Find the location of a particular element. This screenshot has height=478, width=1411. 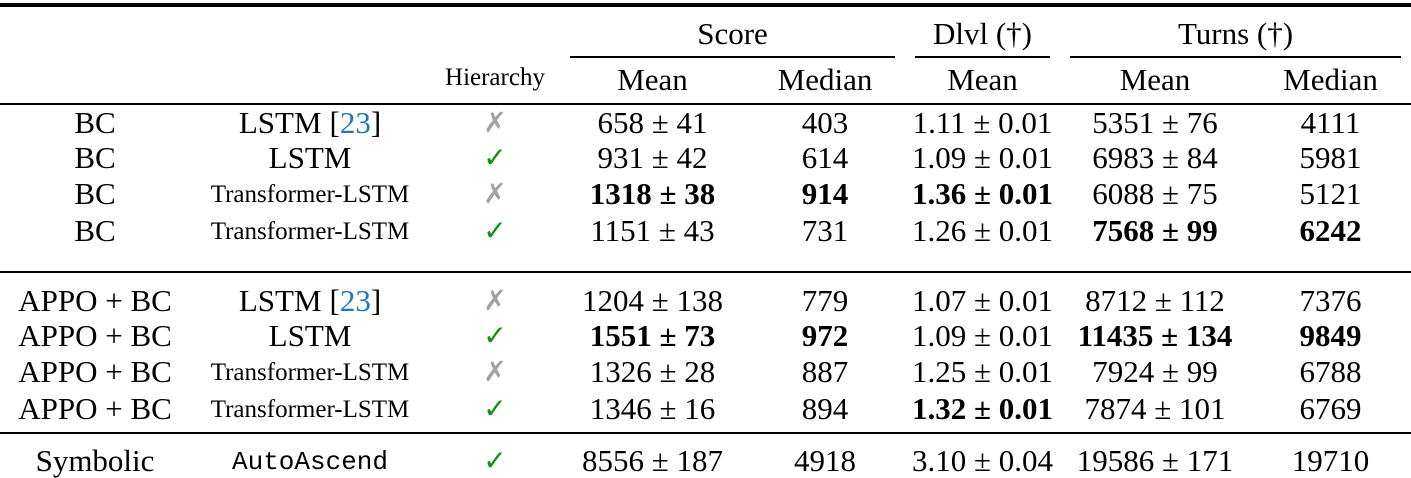

mid-rule is located at coordinates (705, 433).